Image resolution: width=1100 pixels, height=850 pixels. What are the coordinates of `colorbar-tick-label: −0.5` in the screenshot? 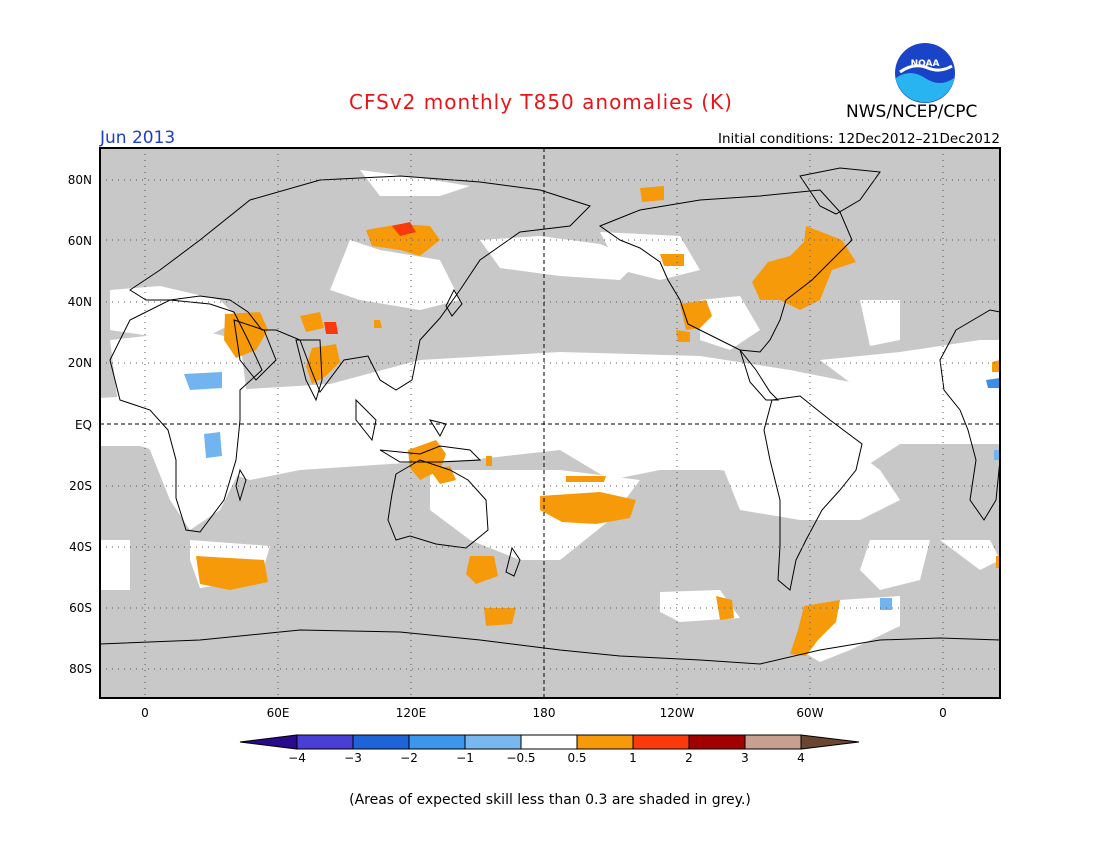 It's located at (520, 758).